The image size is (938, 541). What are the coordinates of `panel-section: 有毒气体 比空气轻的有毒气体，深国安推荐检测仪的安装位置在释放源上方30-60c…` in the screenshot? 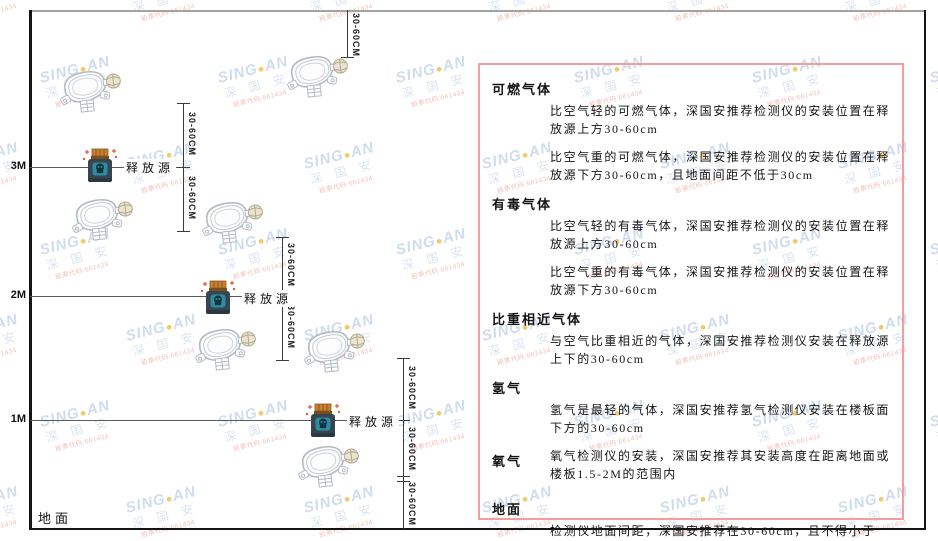 It's located at (691, 246).